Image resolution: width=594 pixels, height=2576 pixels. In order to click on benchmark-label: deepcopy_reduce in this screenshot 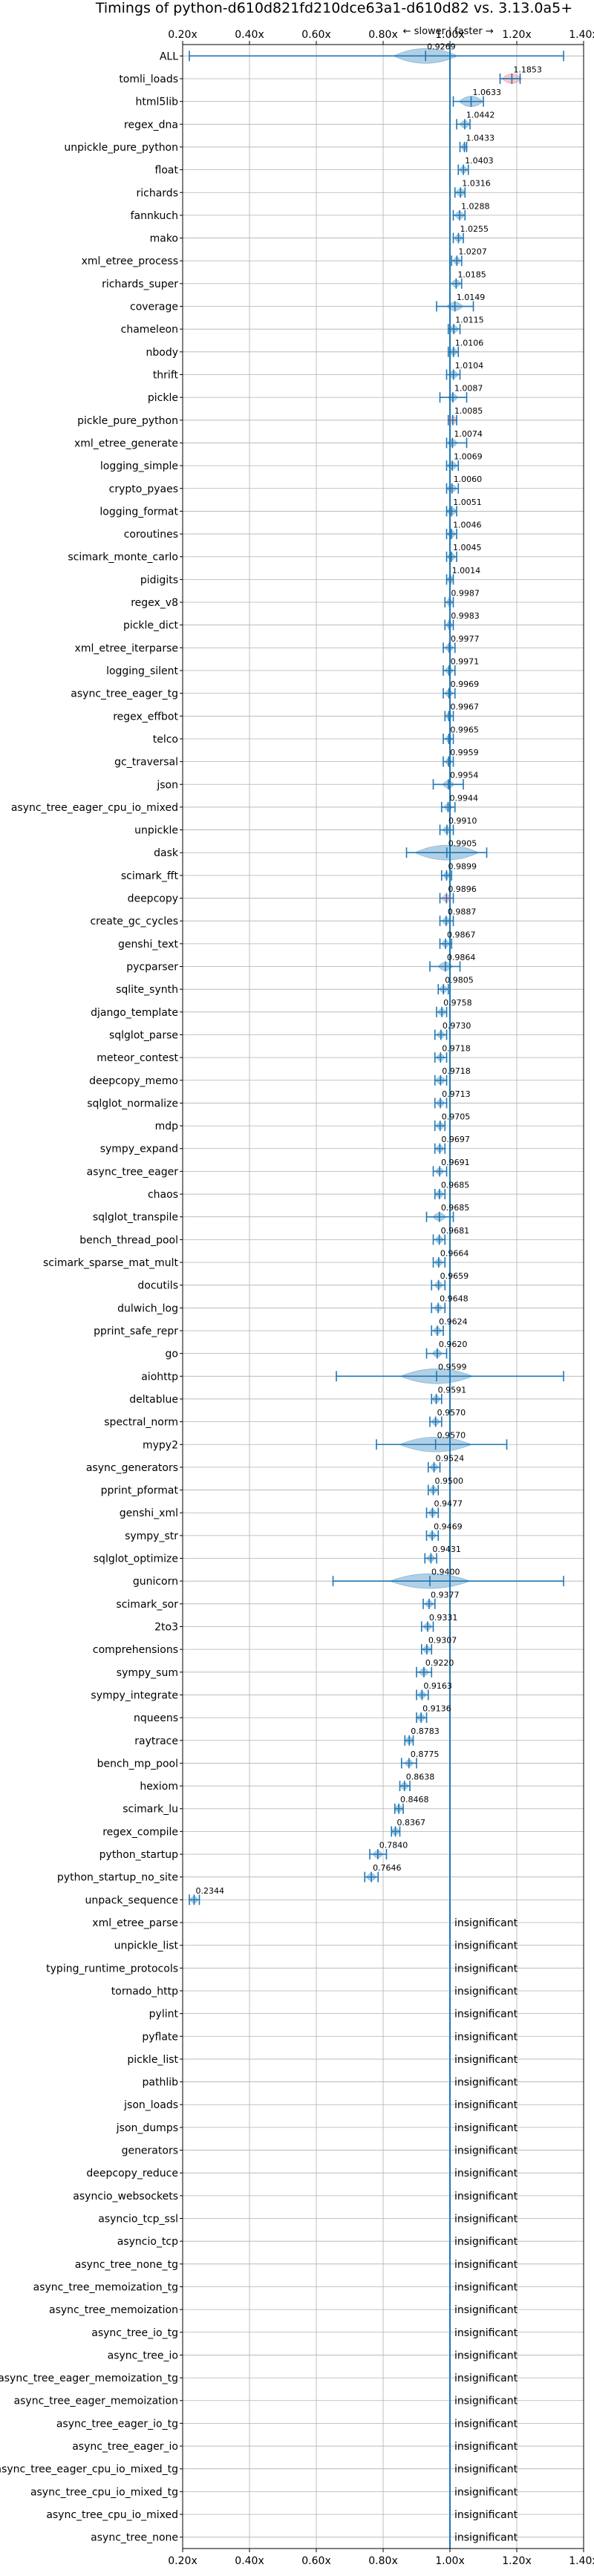, I will do `click(132, 2173)`.